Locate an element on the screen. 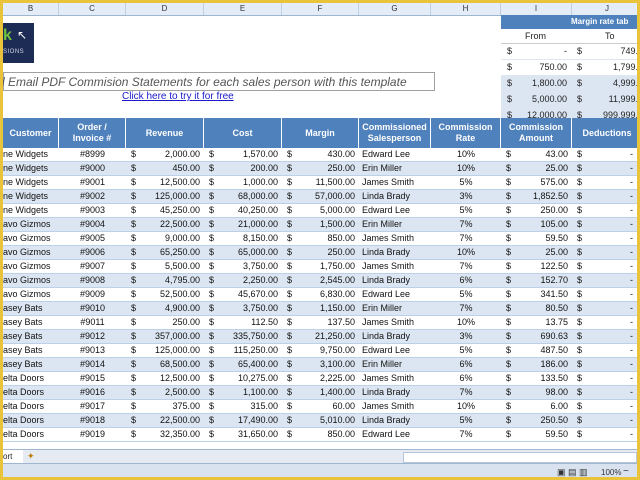 This screenshot has width=640, height=480. cell-revenue: 4,900.00 is located at coordinates (182, 308).